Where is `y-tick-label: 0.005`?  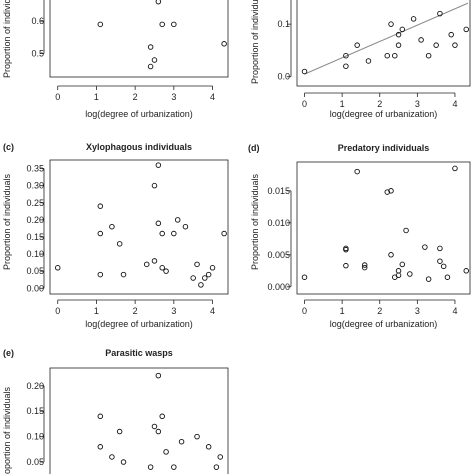
y-tick-label: 0.005 is located at coordinates (278, 255).